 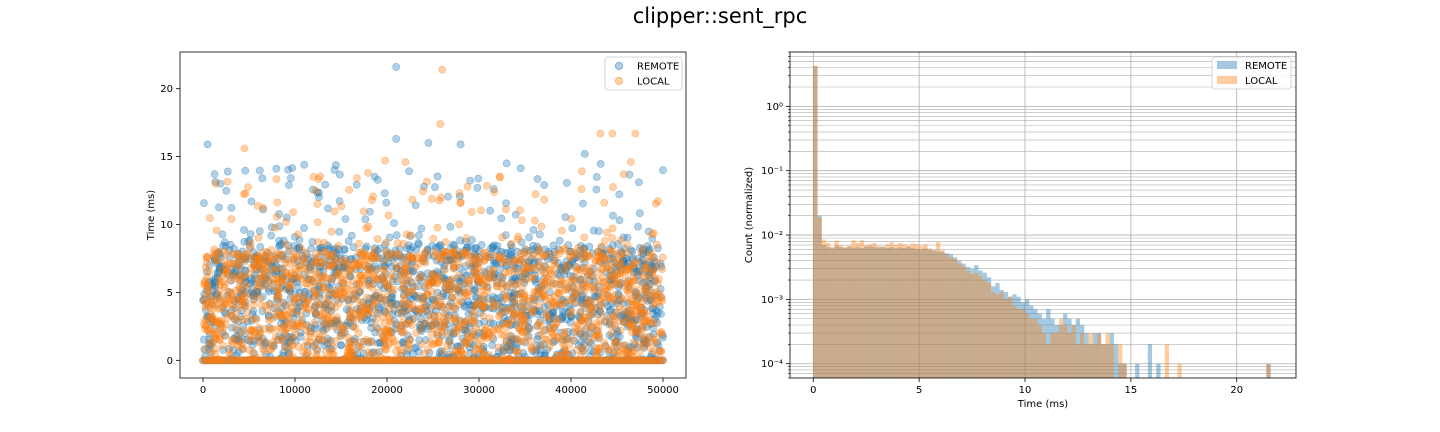 I want to click on x-tick-label: 20, so click(x=1236, y=390).